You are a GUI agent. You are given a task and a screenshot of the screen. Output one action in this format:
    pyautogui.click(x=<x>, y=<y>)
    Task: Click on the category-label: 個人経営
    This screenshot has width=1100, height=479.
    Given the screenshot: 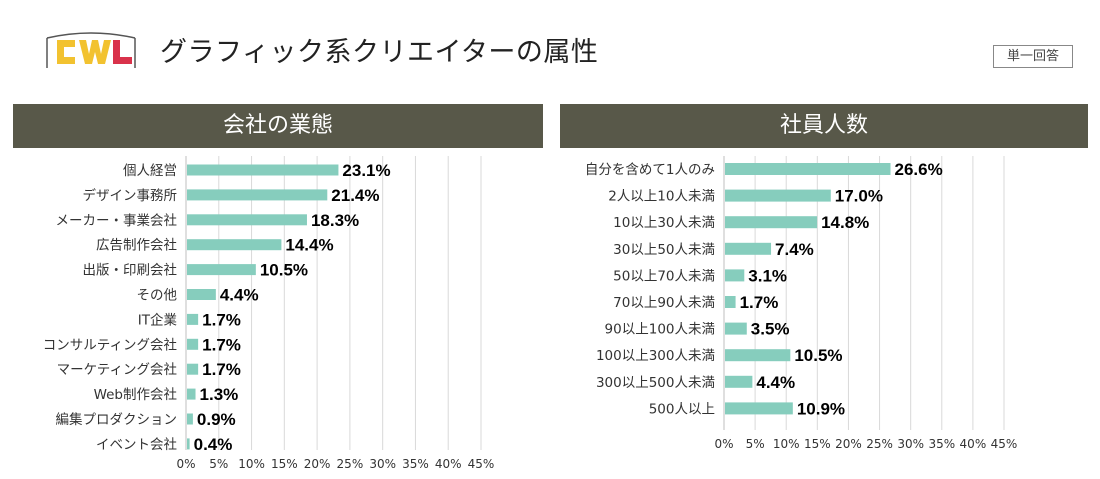 What is the action you would take?
    pyautogui.click(x=150, y=171)
    